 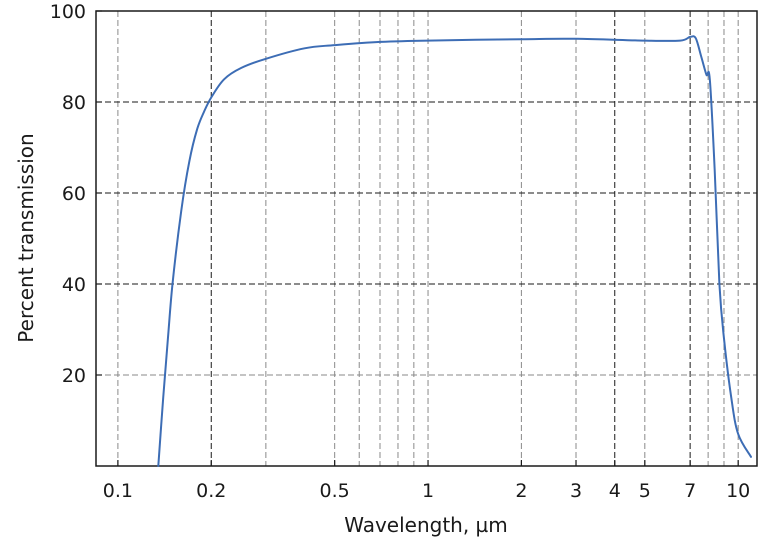 I want to click on x-tick-label: 1, so click(x=428, y=491).